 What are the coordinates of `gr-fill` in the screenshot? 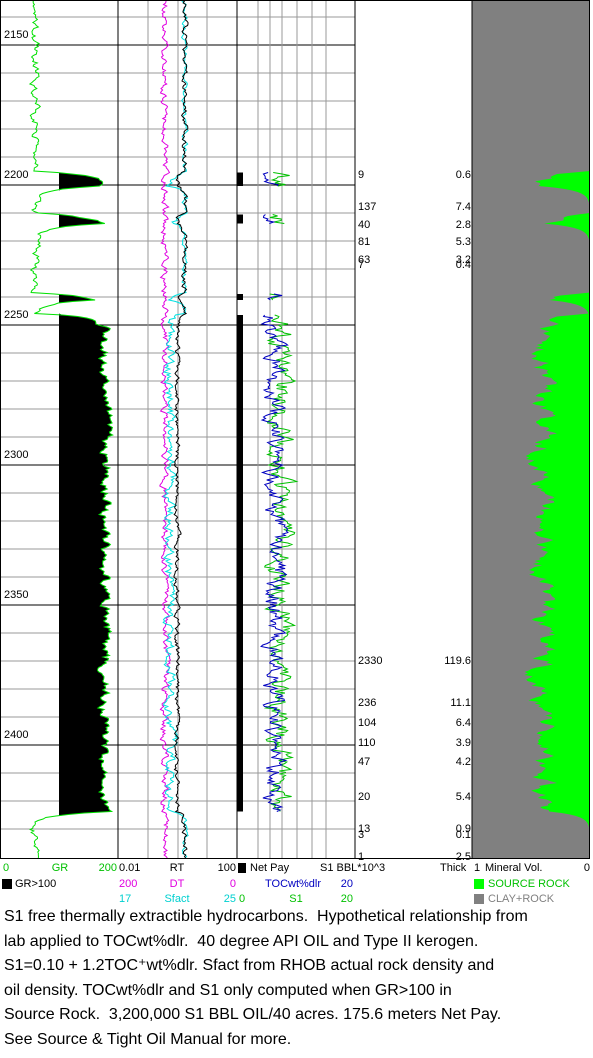 It's located at (86, 429).